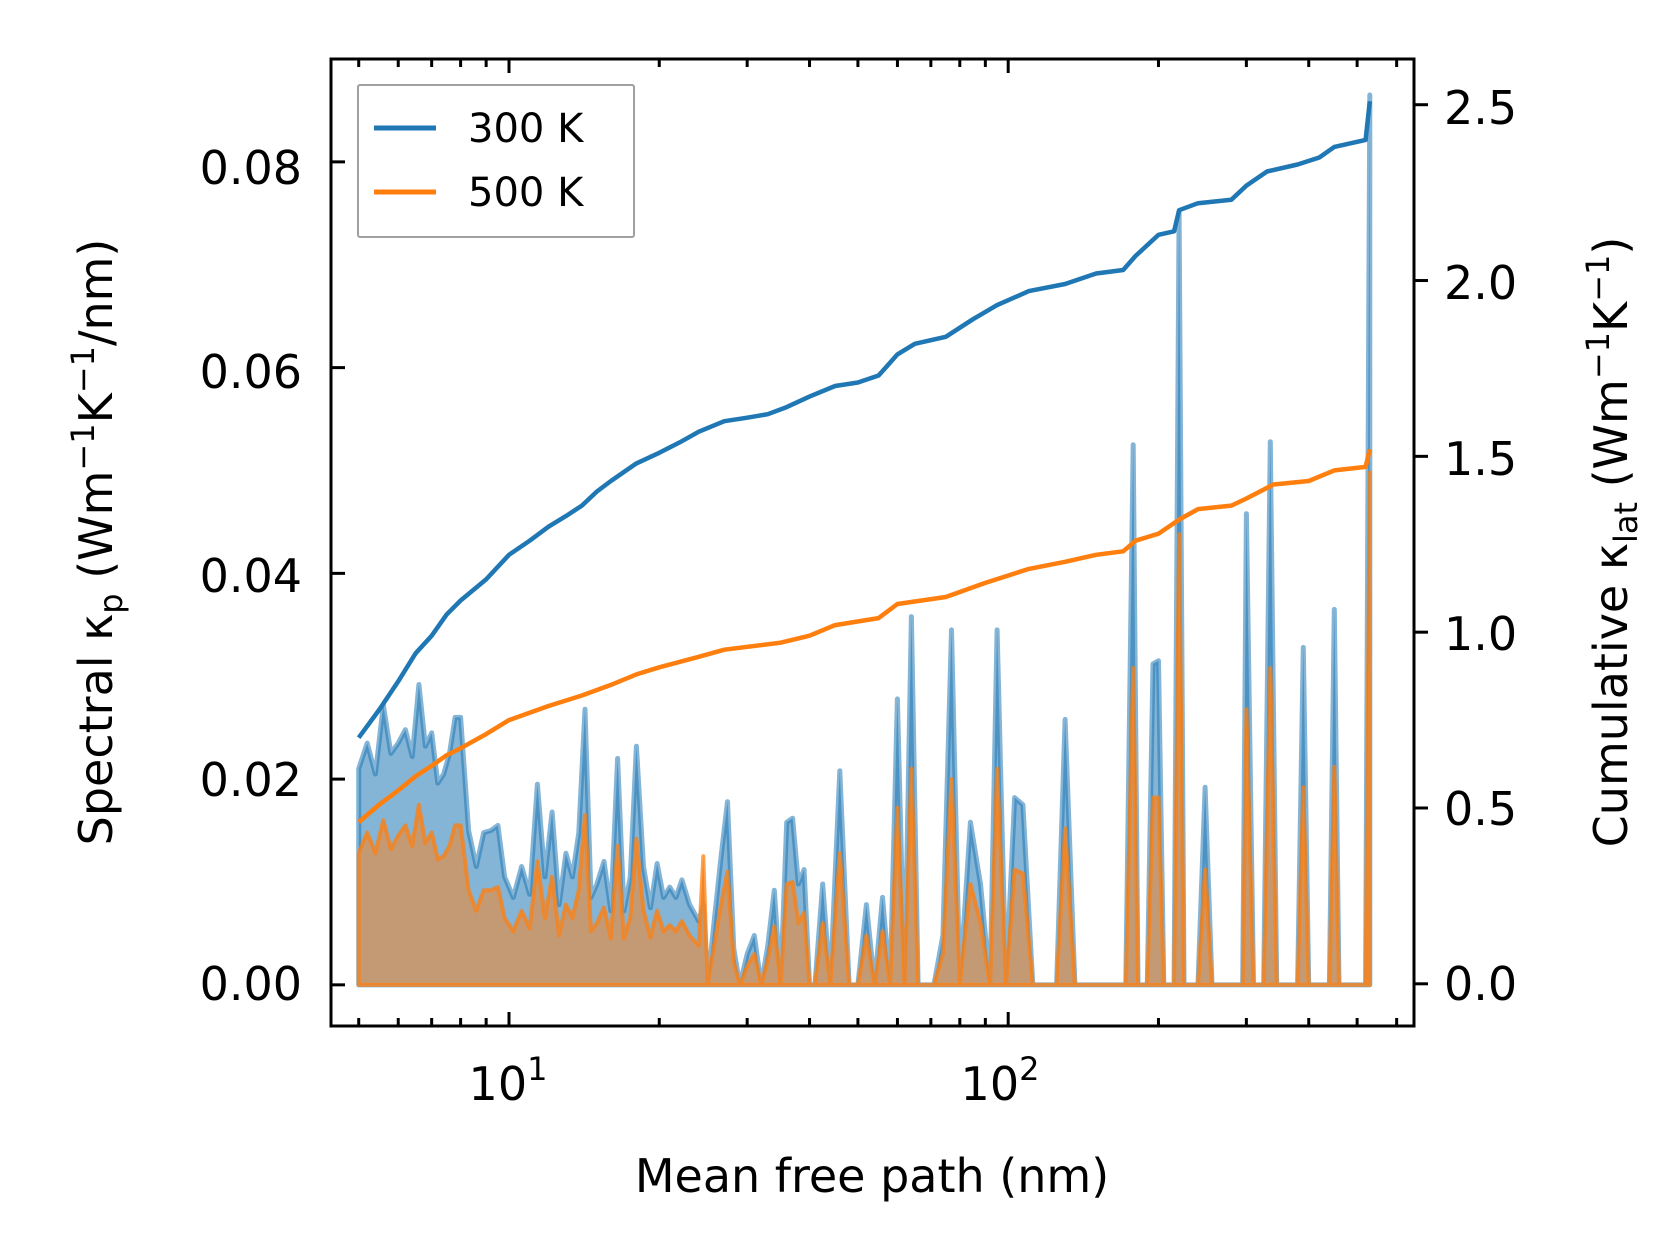  What do you see at coordinates (508, 1080) in the screenshot?
I see `x-tick-label-10: 10¹` at bounding box center [508, 1080].